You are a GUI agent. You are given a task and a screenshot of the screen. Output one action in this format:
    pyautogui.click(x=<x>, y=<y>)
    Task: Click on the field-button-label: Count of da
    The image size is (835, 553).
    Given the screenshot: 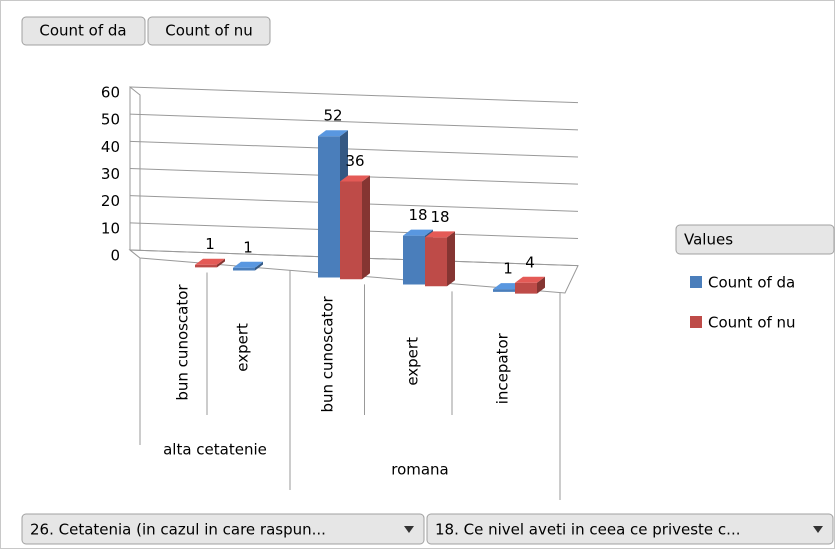 What is the action you would take?
    pyautogui.click(x=82, y=31)
    